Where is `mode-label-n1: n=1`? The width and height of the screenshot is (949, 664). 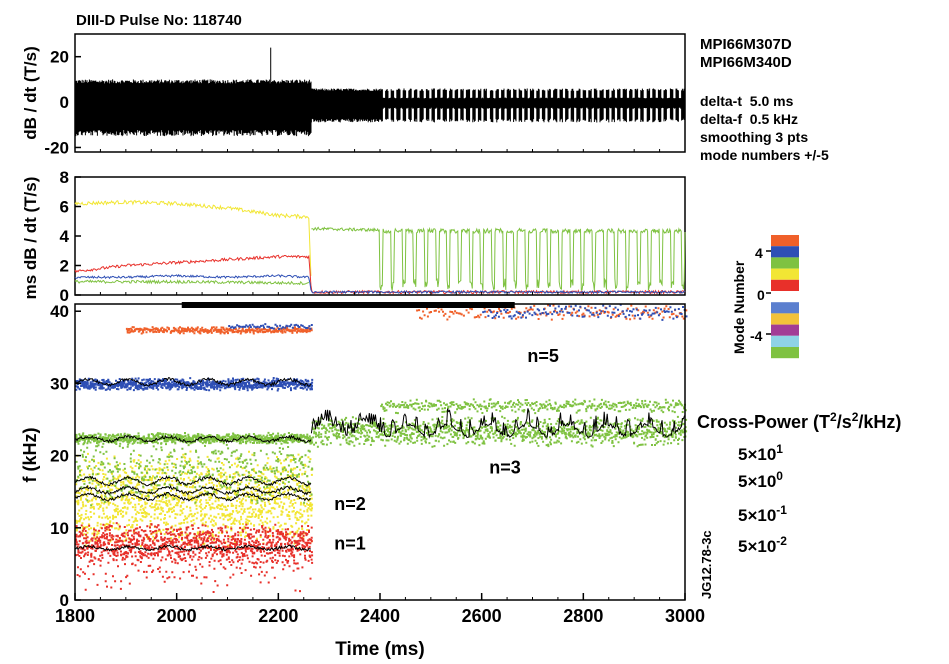
mode-label-n1: n=1 is located at coordinates (350, 543).